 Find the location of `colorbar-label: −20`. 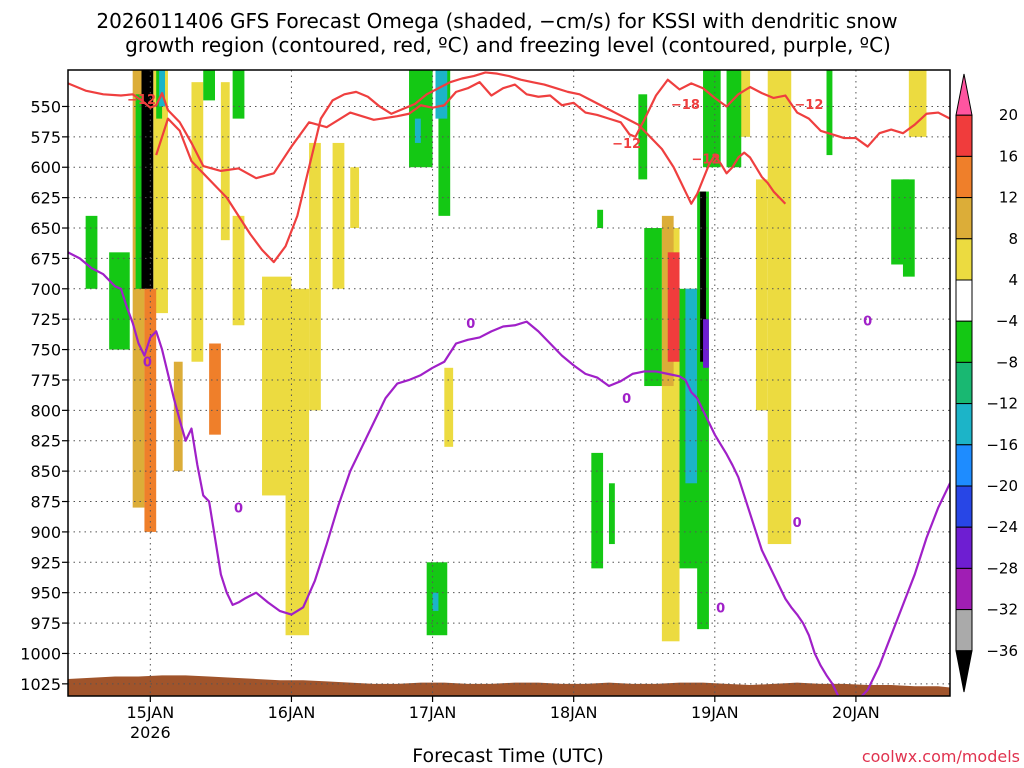

colorbar-label: −20 is located at coordinates (1002, 486).